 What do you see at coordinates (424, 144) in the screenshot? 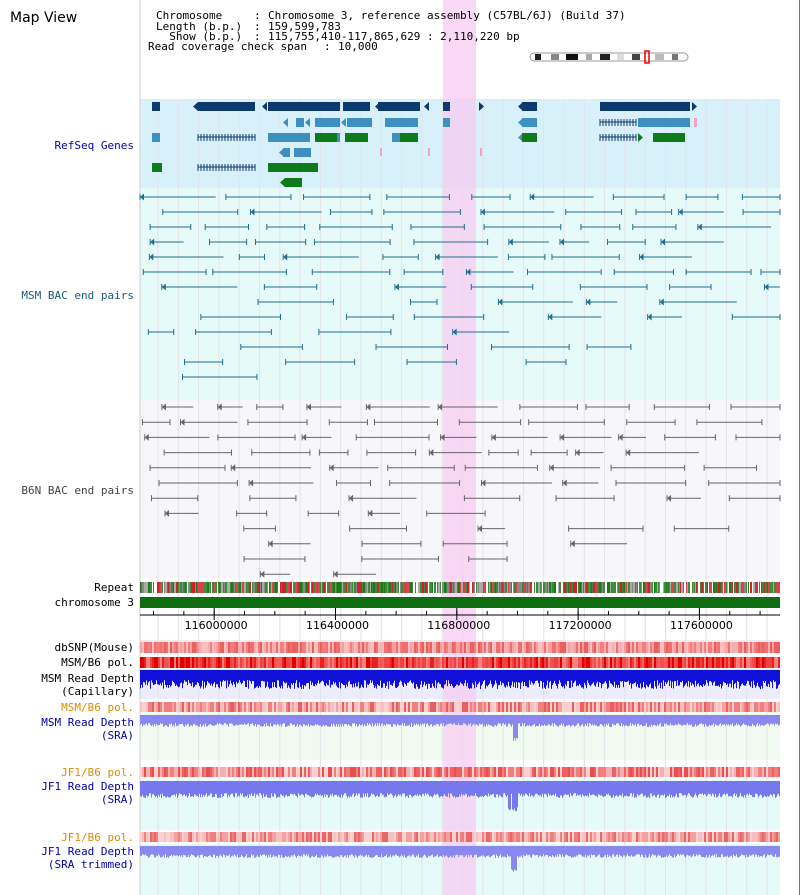
I see `refseq-genes-track` at bounding box center [424, 144].